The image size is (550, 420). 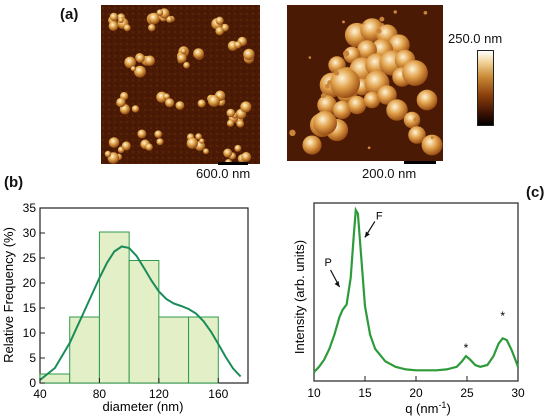 What do you see at coordinates (69, 14) in the screenshot?
I see `panel-label-a: (a)` at bounding box center [69, 14].